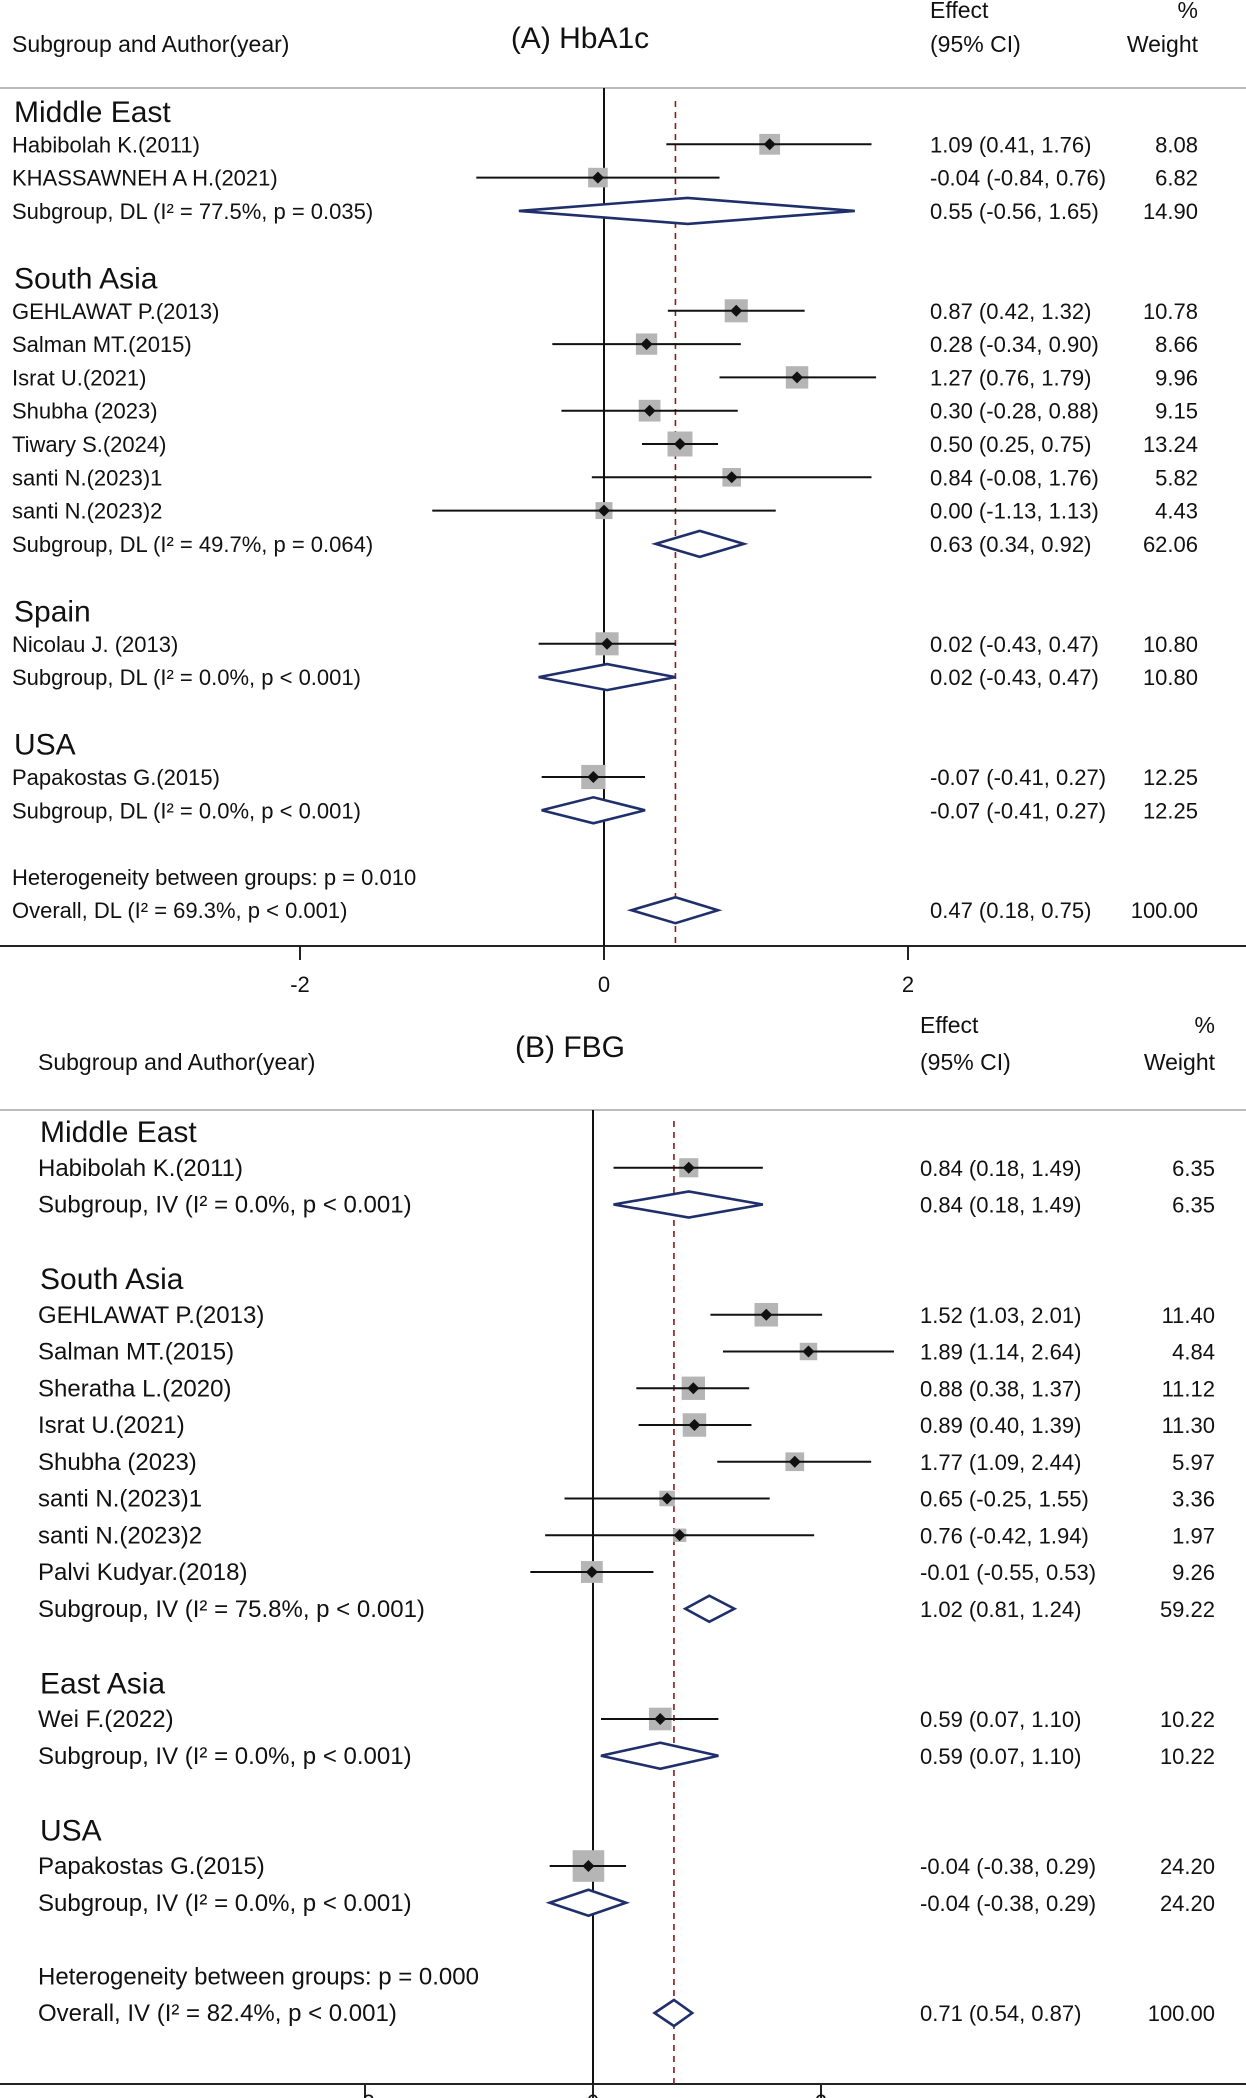 The image size is (1246, 2098). Describe the element at coordinates (1000, 1462) in the screenshot. I see `effect-ci-value: 1.77 (1.09, 2.44)` at that location.